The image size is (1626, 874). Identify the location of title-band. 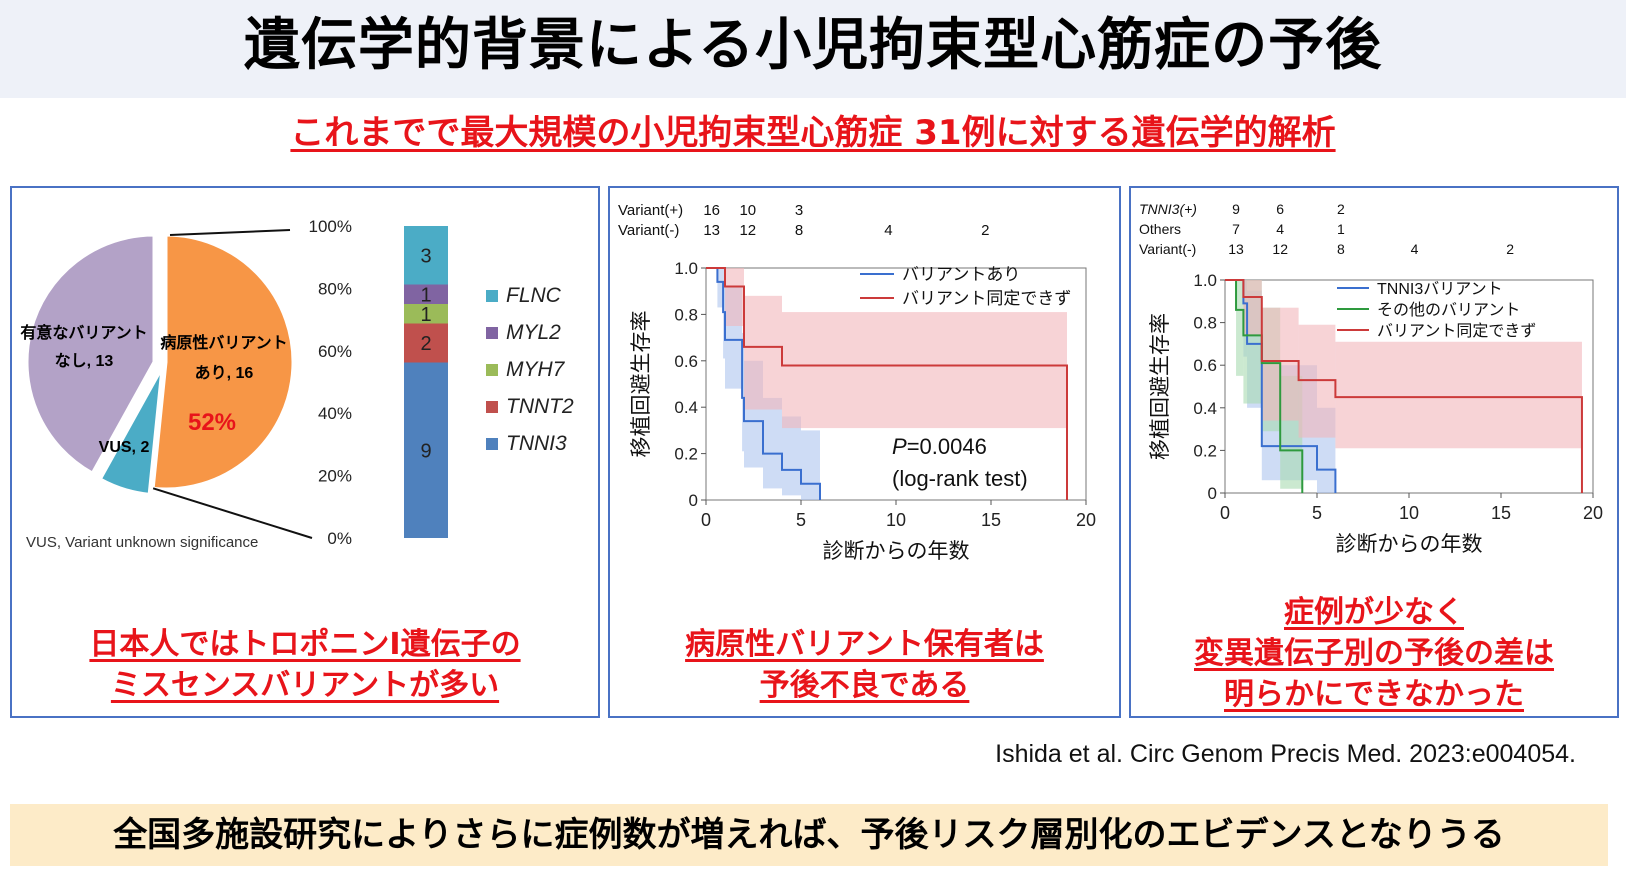
(813, 49).